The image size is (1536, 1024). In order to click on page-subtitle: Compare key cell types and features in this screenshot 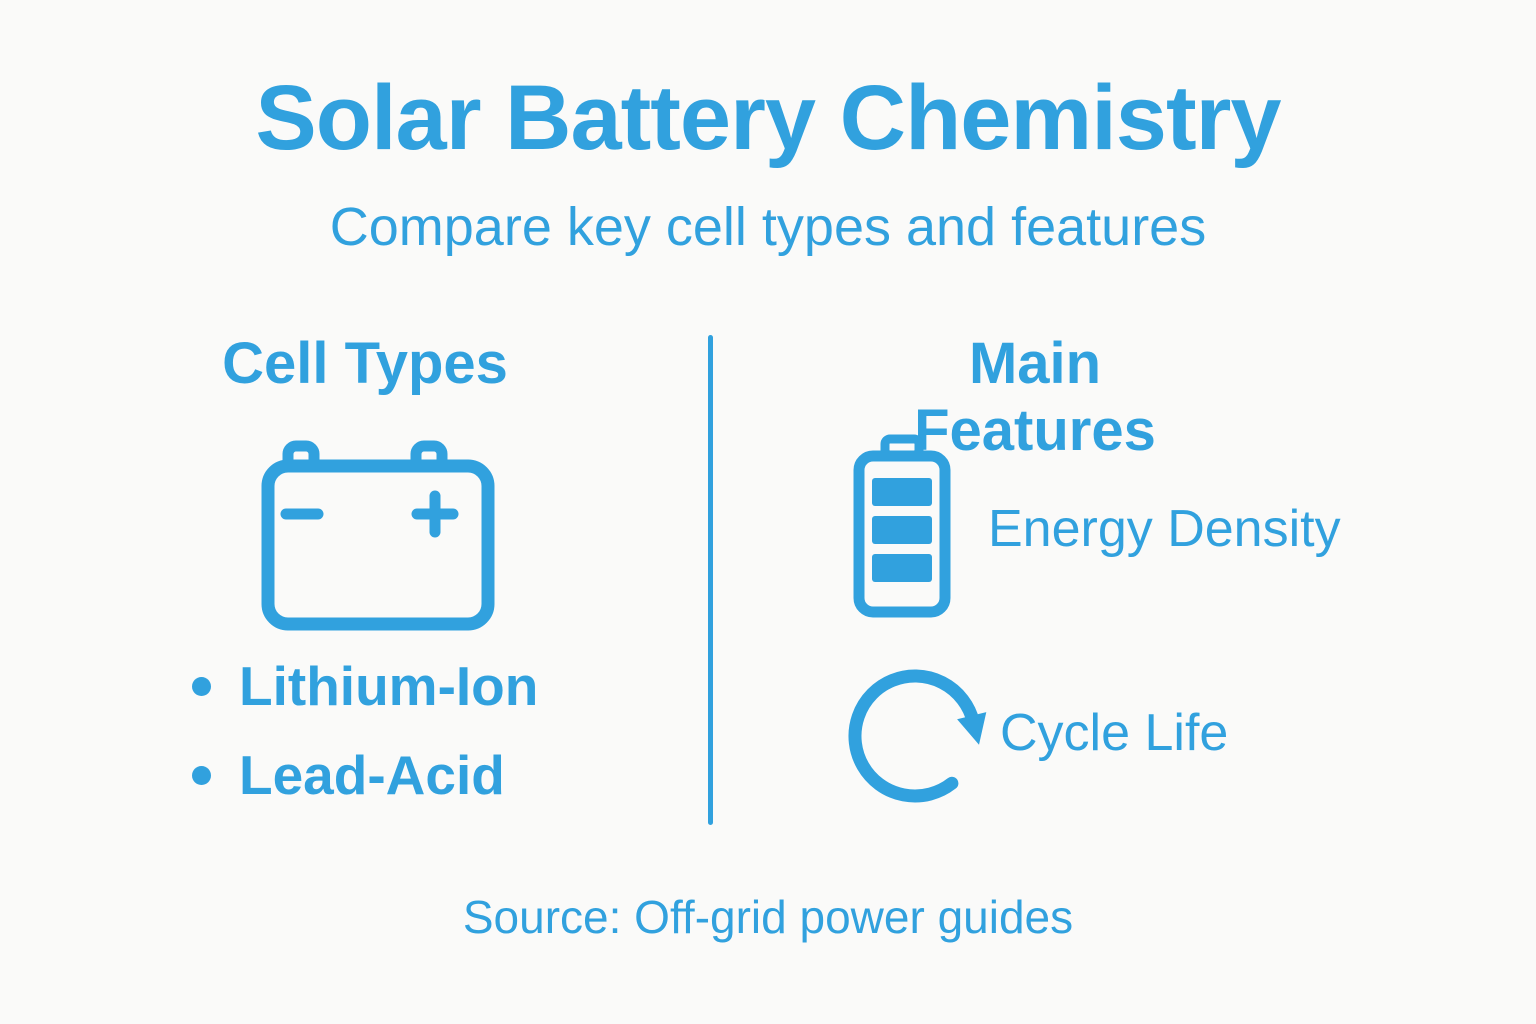, I will do `click(768, 227)`.